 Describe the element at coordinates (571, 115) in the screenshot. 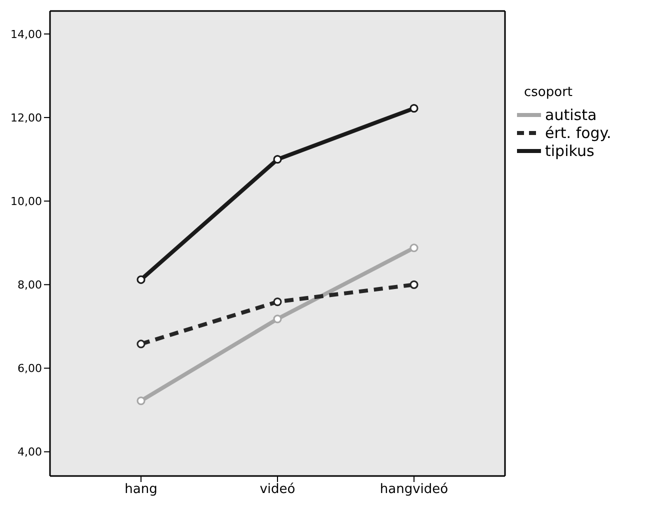

I see `legend-label: autista` at that location.